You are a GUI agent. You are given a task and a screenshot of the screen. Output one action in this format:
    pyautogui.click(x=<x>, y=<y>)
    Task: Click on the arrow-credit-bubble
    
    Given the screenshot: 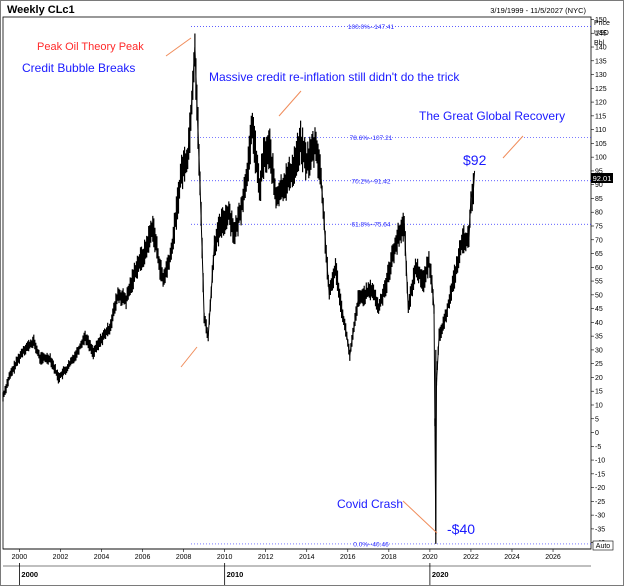 What is the action you would take?
    pyautogui.click(x=189, y=357)
    